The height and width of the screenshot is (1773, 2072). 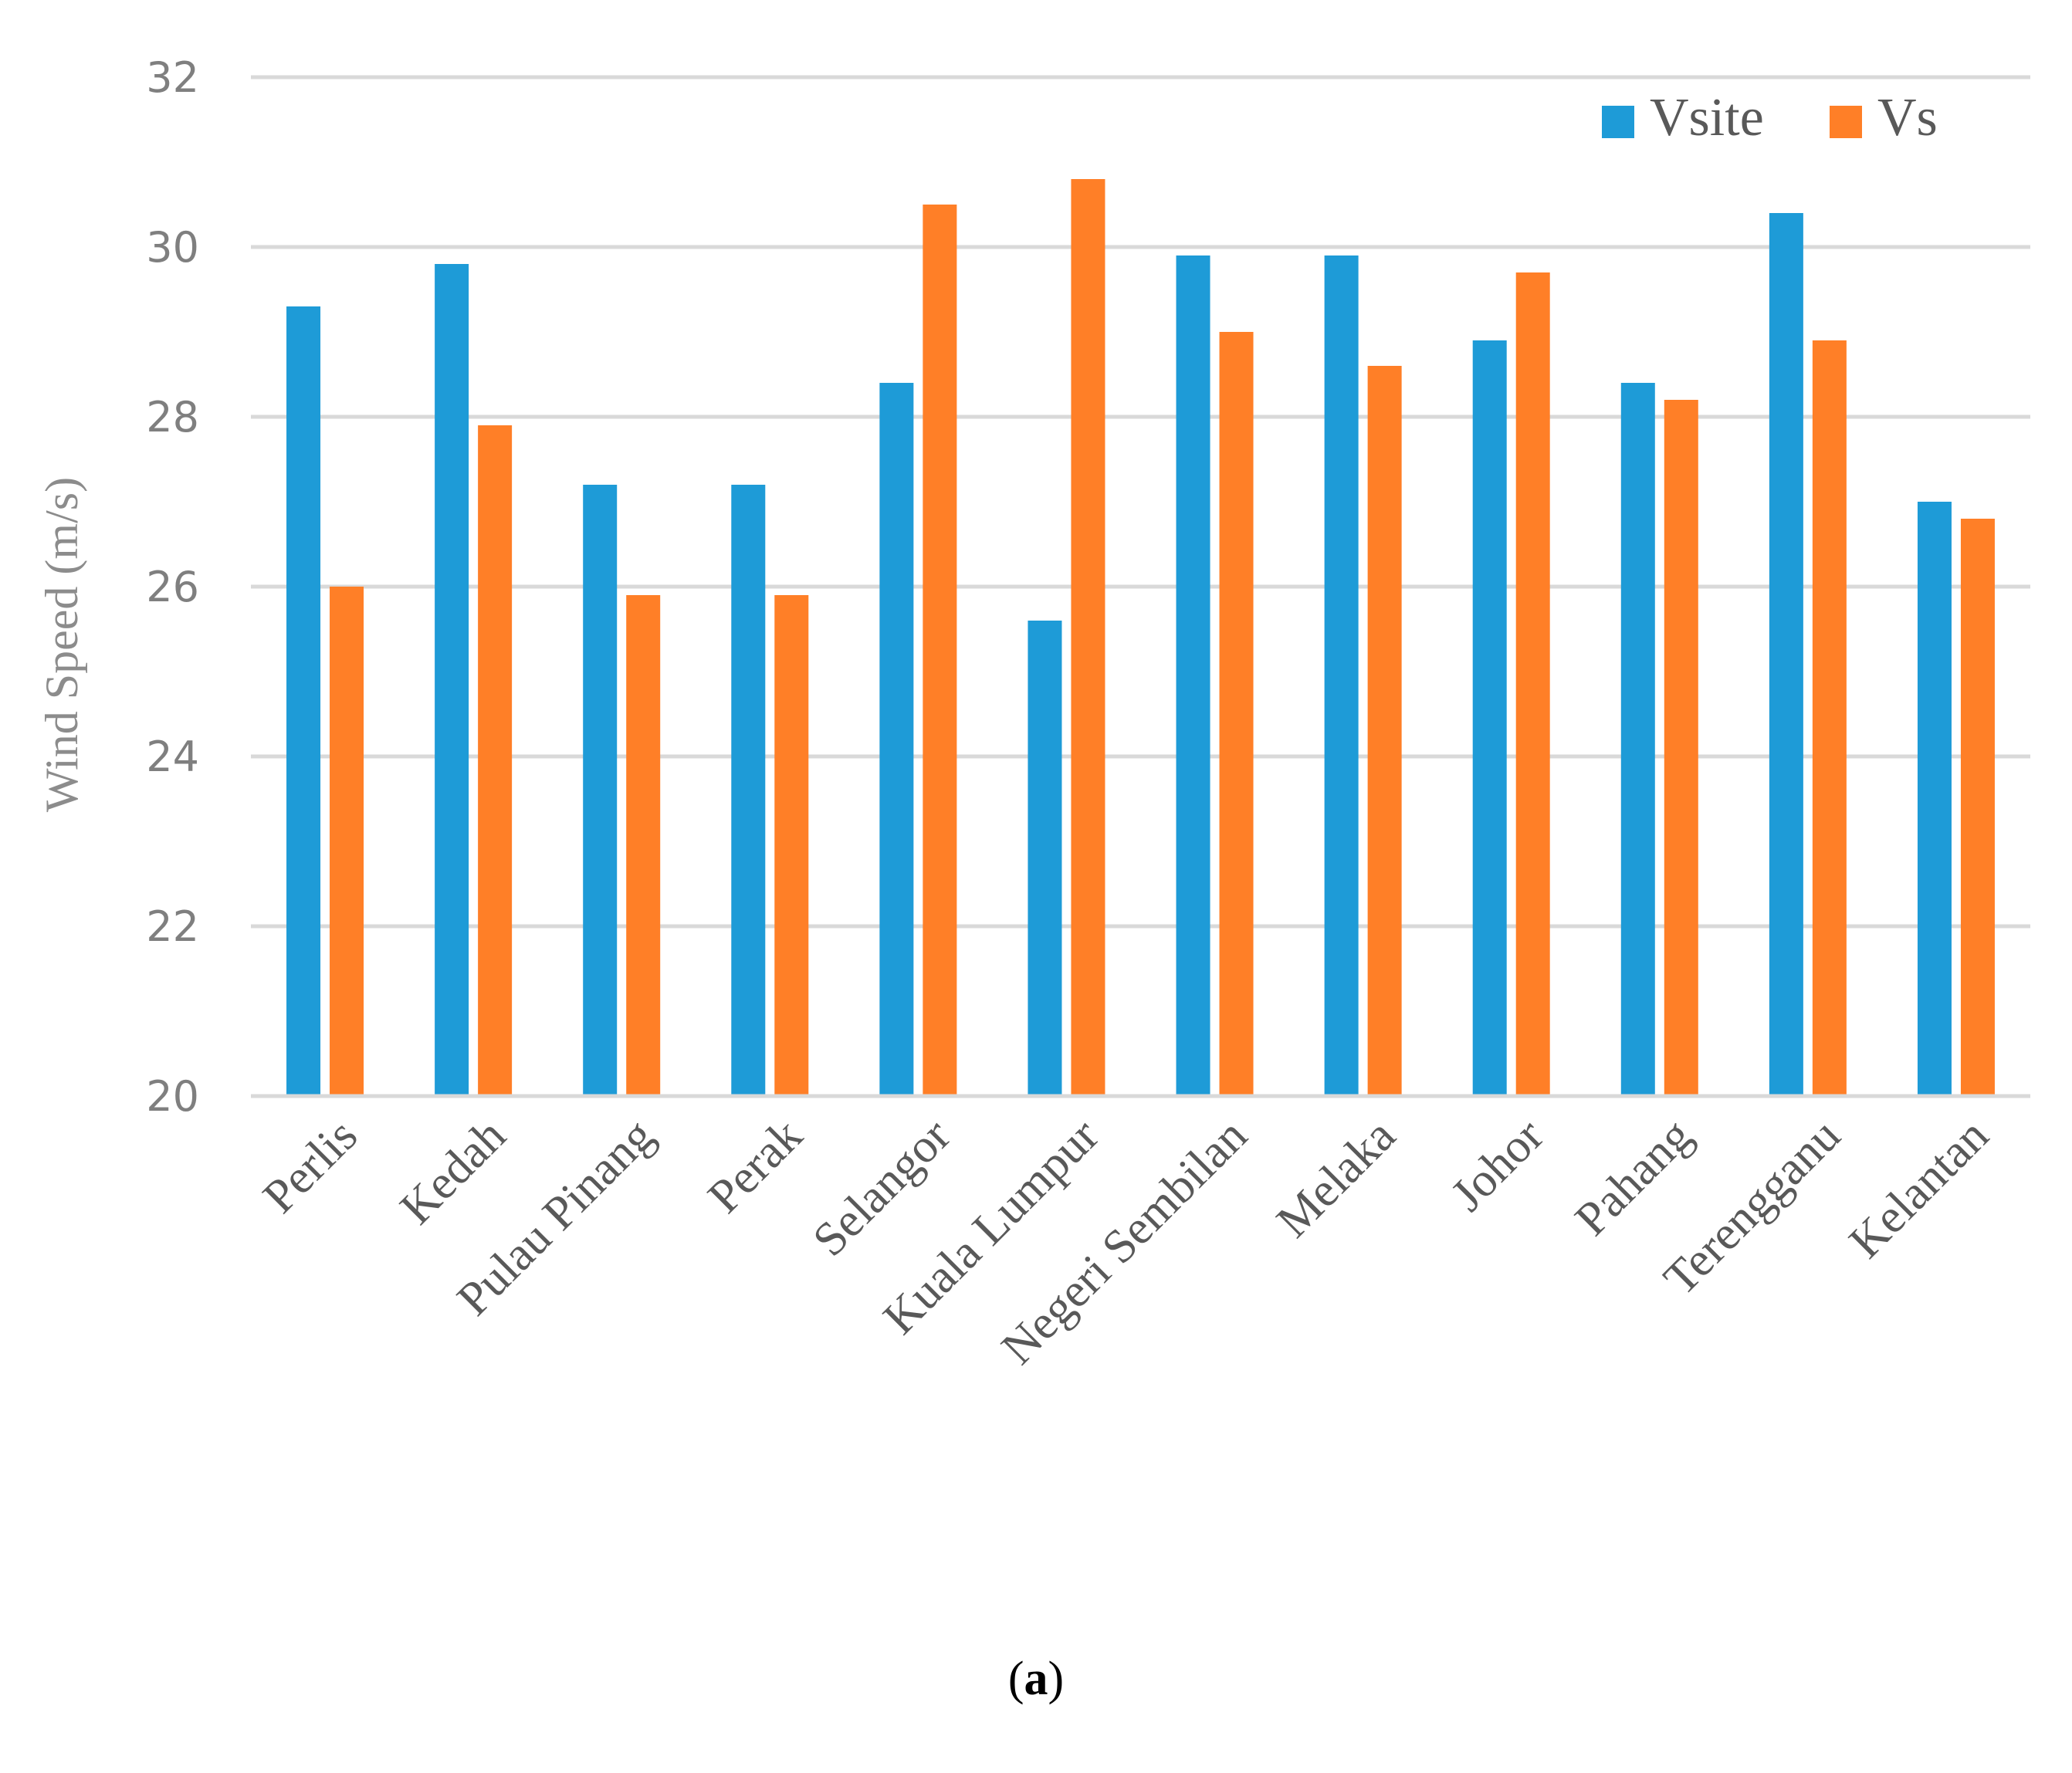 What do you see at coordinates (310, 1166) in the screenshot?
I see `x-tick-label: Perlis` at bounding box center [310, 1166].